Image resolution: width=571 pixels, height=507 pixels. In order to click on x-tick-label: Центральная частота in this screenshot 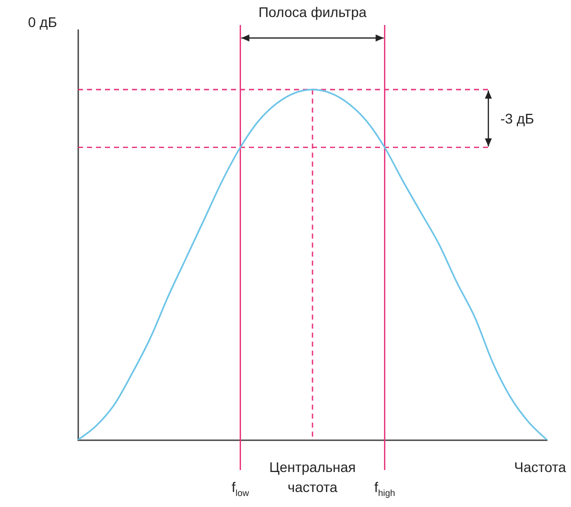, I will do `click(312, 477)`.